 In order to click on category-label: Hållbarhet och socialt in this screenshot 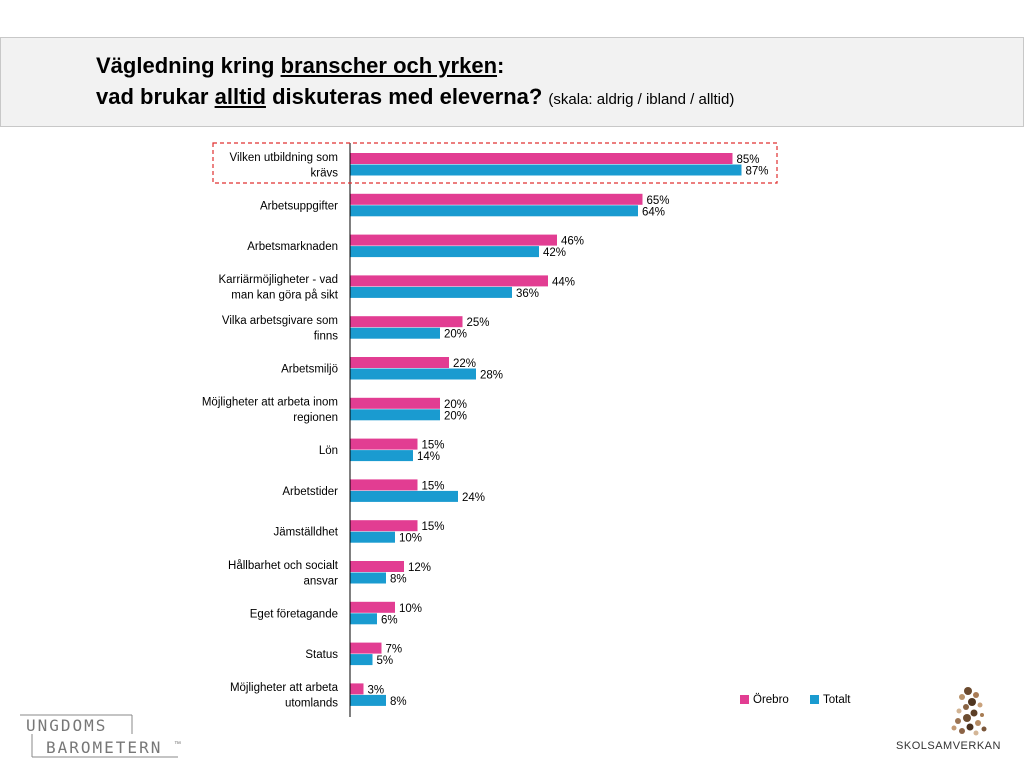, I will do `click(283, 566)`.